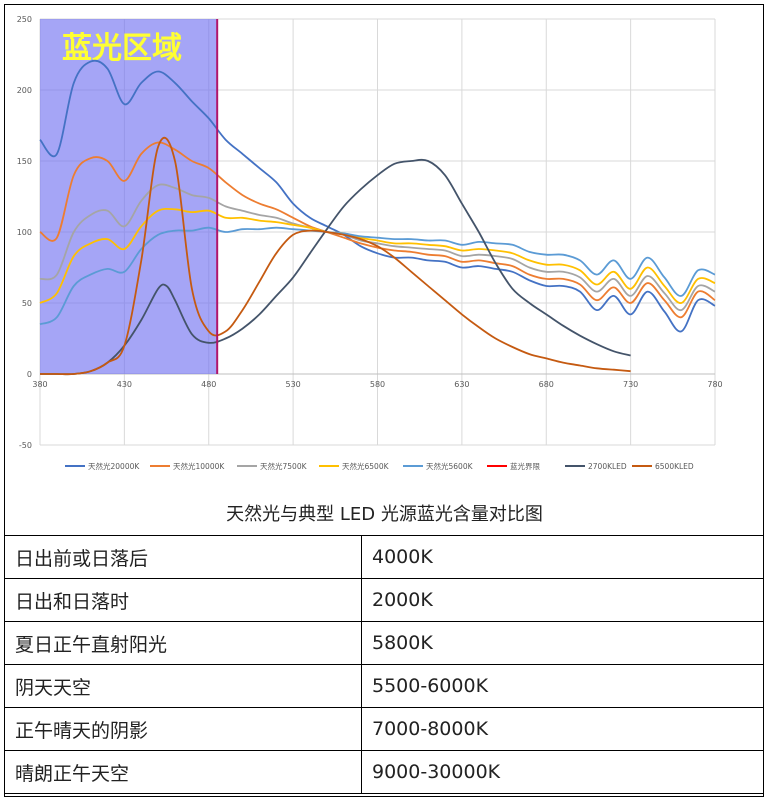 This screenshot has width=769, height=801. I want to click on legend-label: 天然光7500K, so click(284, 466).